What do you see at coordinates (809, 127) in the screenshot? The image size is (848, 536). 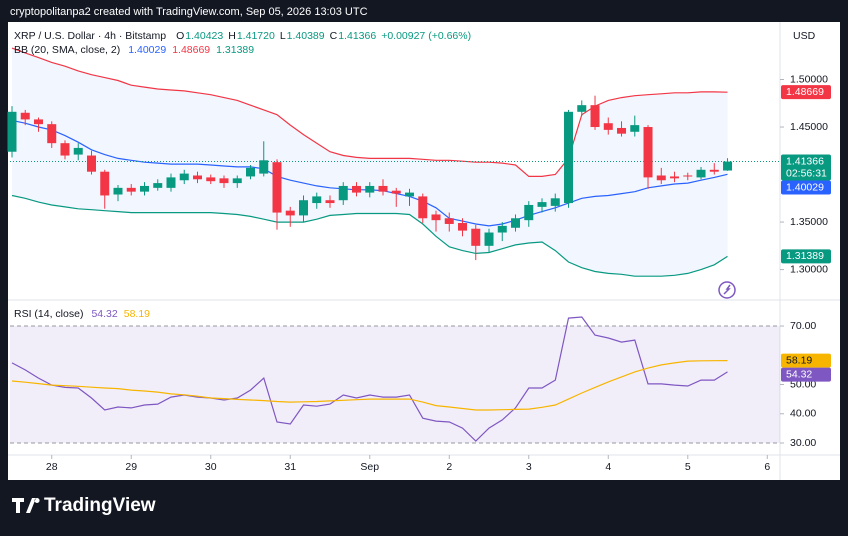 I see `y-tick-label: 1.45000` at bounding box center [809, 127].